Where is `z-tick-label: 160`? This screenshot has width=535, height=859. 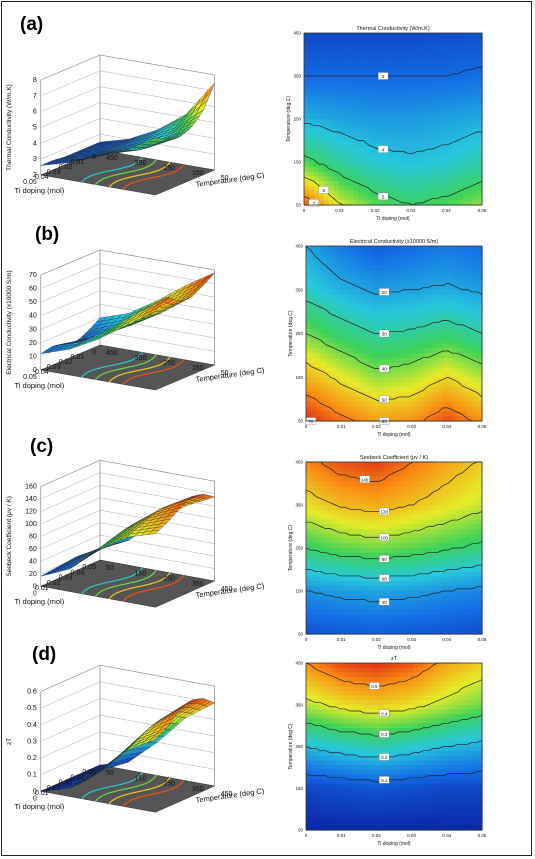
z-tick-label: 160 is located at coordinates (31, 487).